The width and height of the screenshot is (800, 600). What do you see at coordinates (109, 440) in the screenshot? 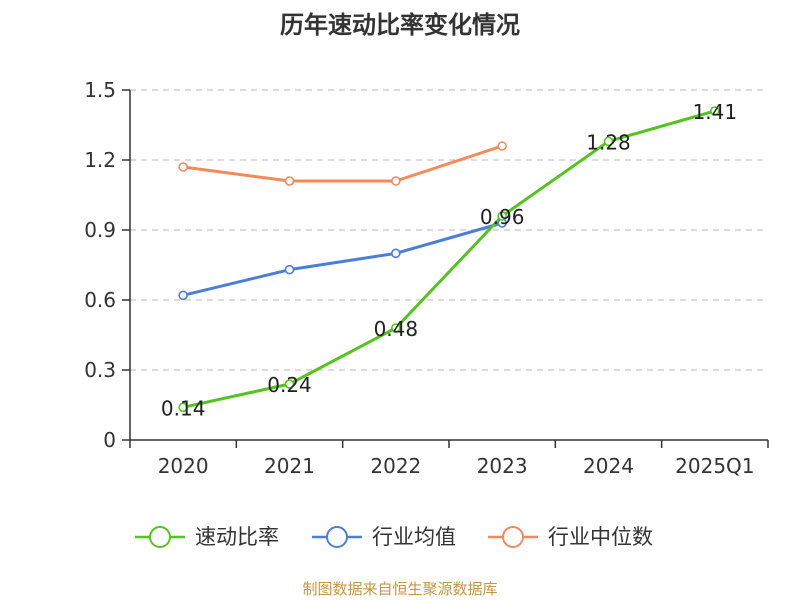
I see `y-tick-label: 0` at bounding box center [109, 440].